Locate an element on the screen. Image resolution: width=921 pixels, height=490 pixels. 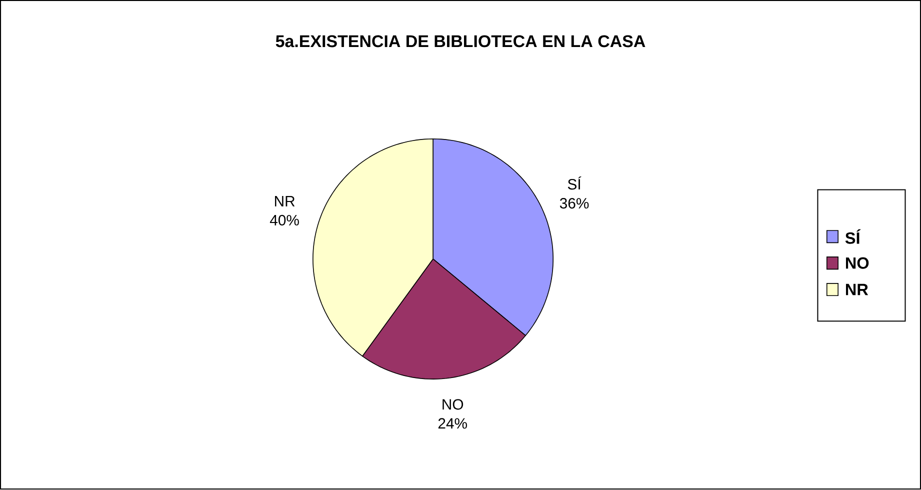
data-label: 36% is located at coordinates (574, 203).